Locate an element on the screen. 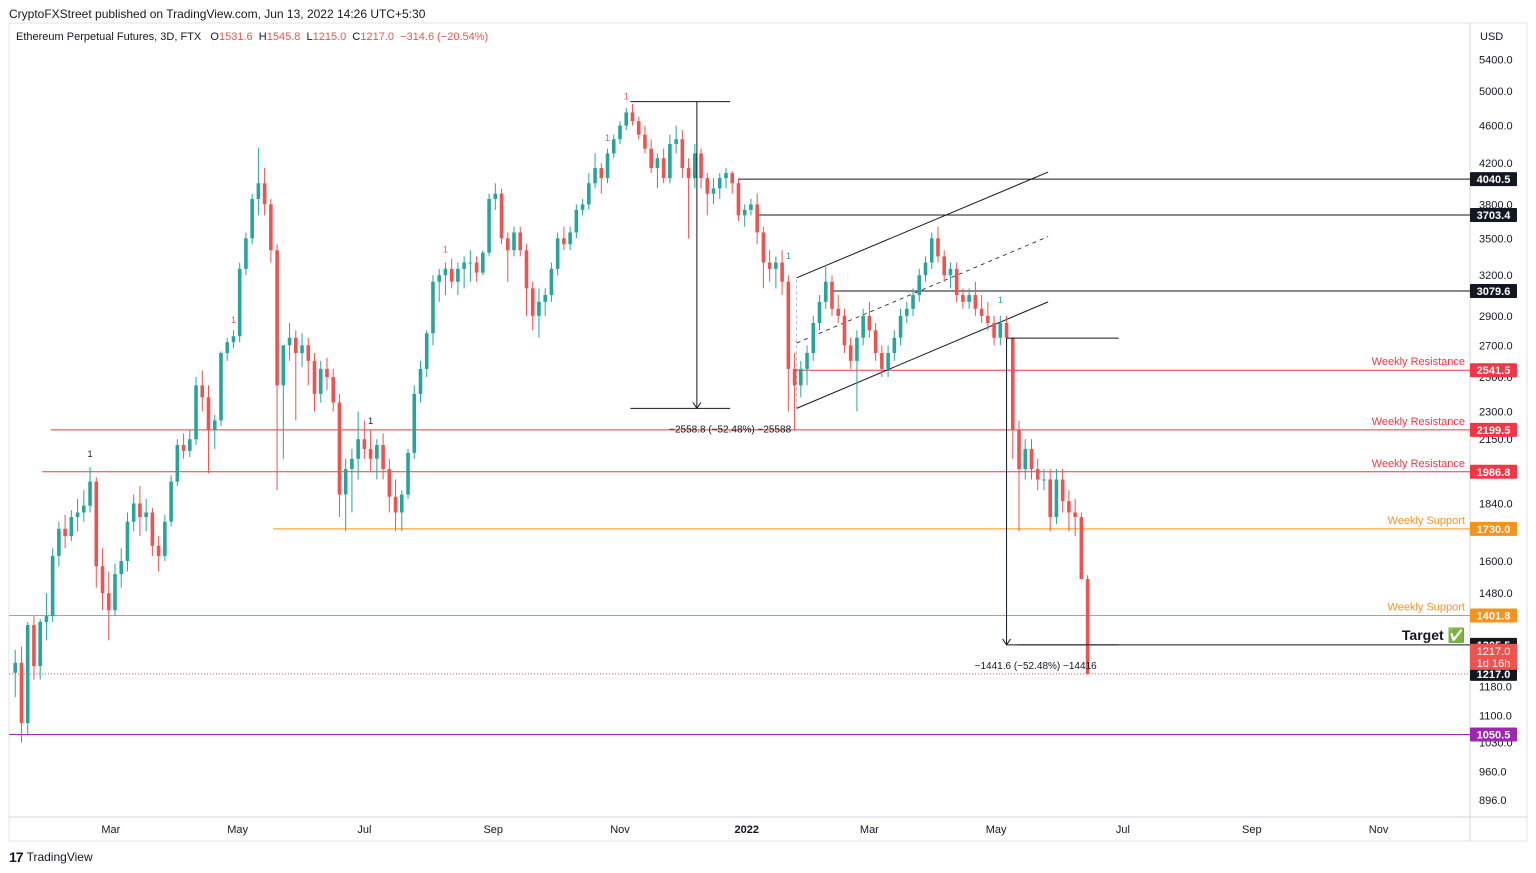 The width and height of the screenshot is (1536, 873). parallel-channel is located at coordinates (922, 290).